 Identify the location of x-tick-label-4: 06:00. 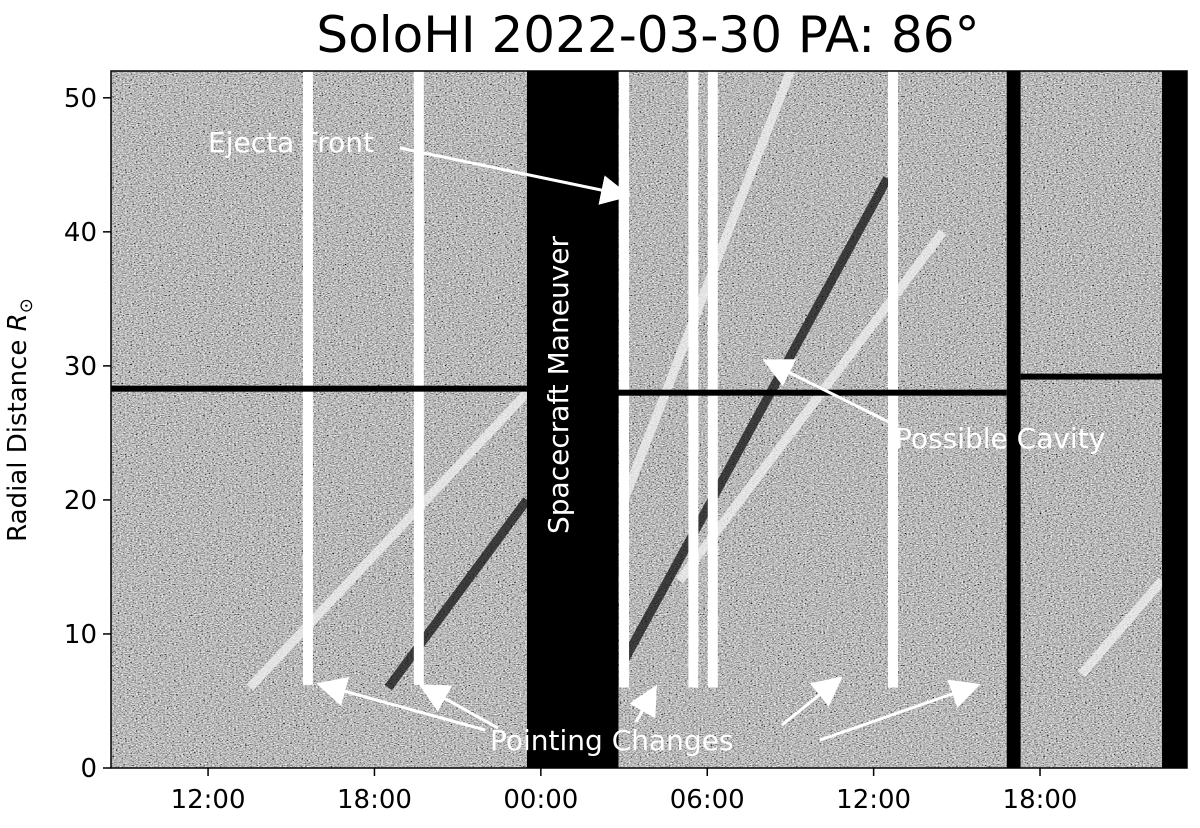
(707, 800).